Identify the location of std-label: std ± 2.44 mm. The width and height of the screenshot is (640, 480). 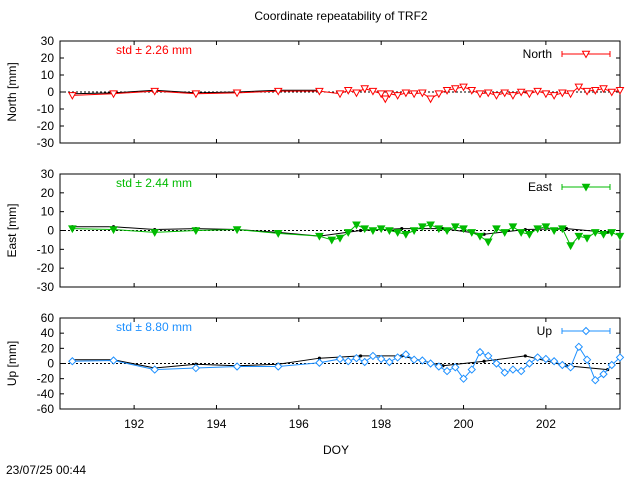
(154, 183).